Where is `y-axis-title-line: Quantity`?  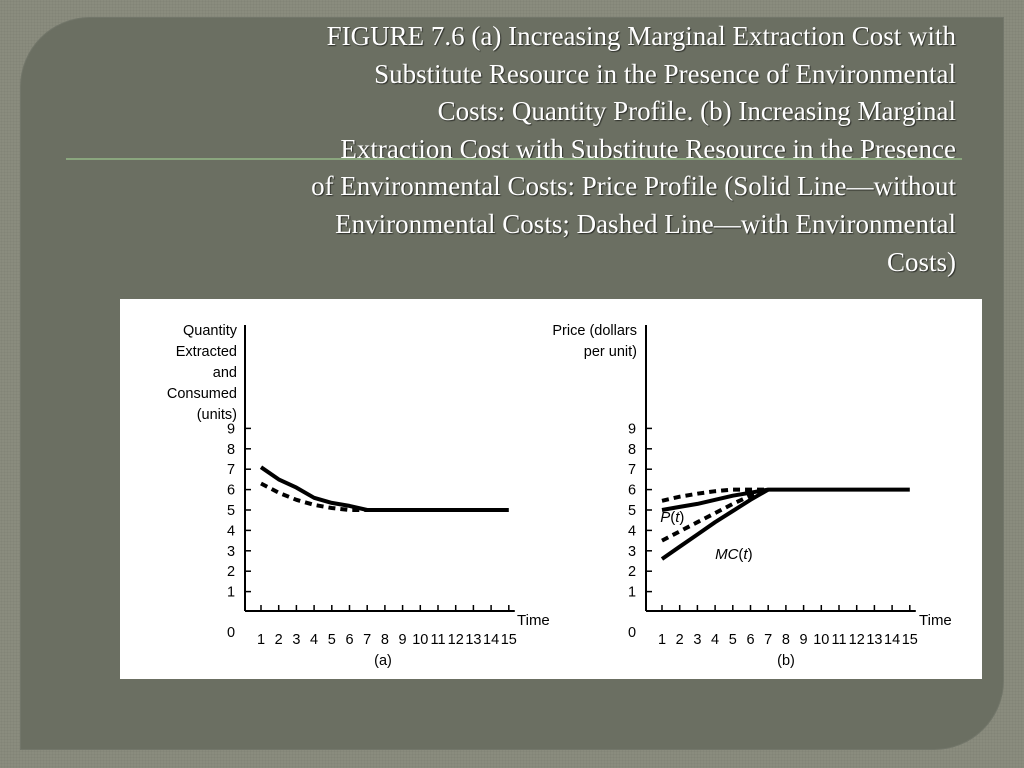 y-axis-title-line: Quantity is located at coordinates (210, 331).